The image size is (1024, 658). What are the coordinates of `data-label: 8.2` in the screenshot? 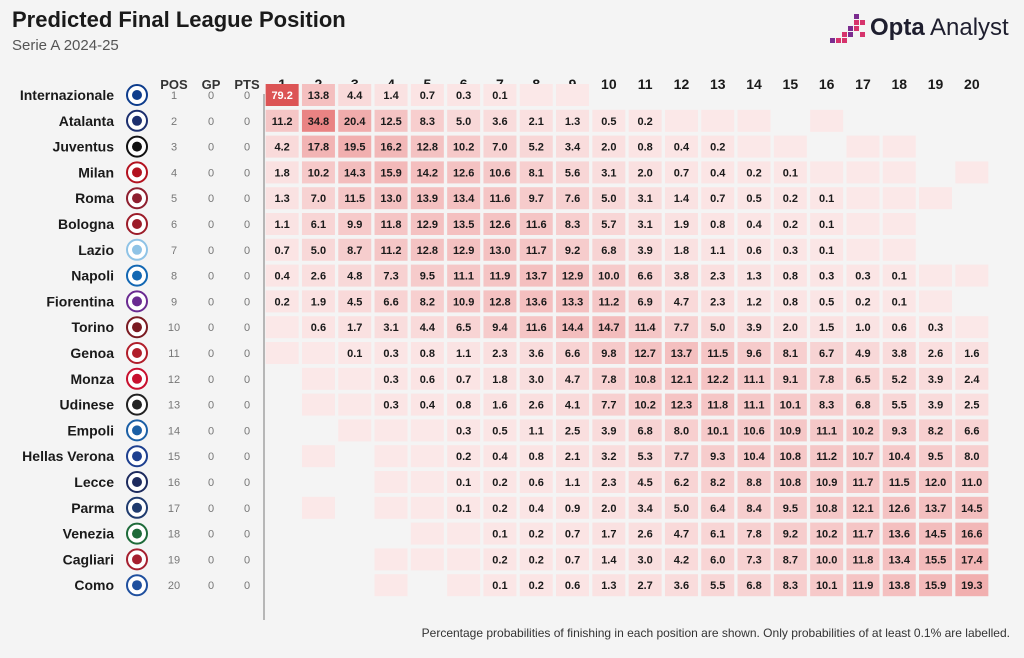 It's located at (427, 302).